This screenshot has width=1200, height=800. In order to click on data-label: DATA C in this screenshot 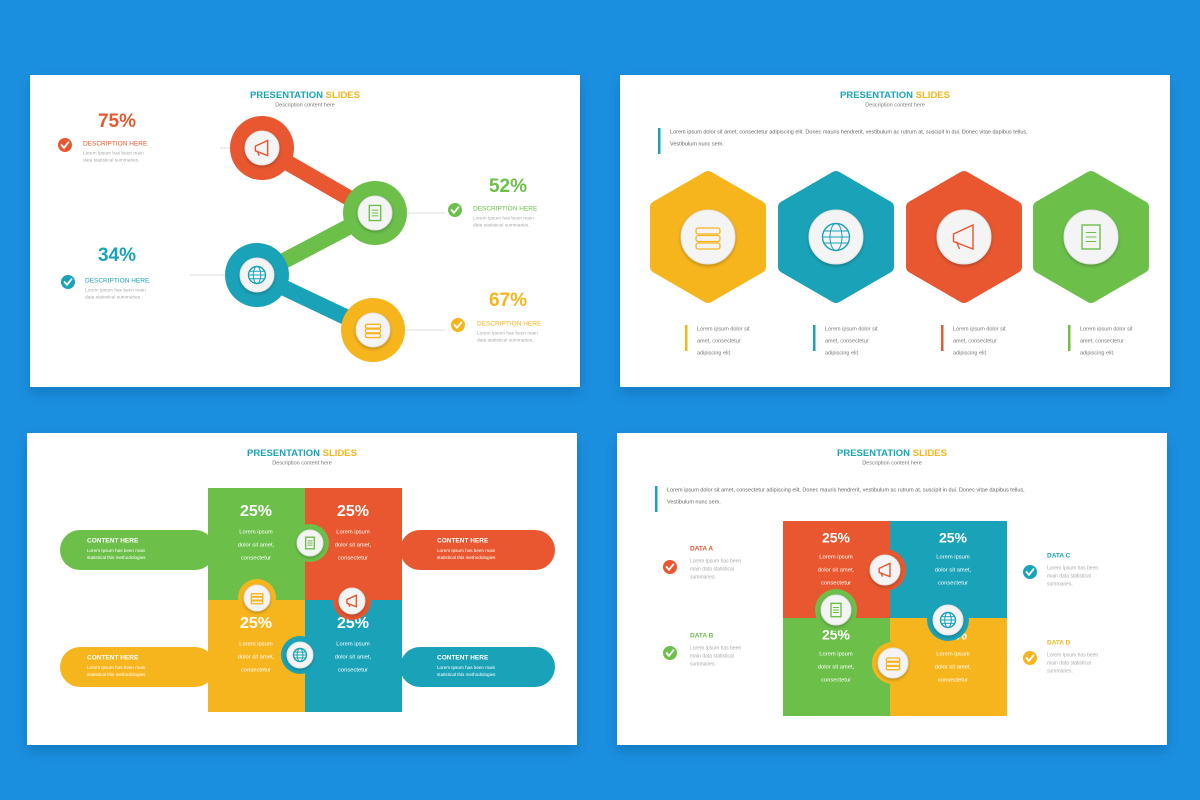, I will do `click(1059, 556)`.